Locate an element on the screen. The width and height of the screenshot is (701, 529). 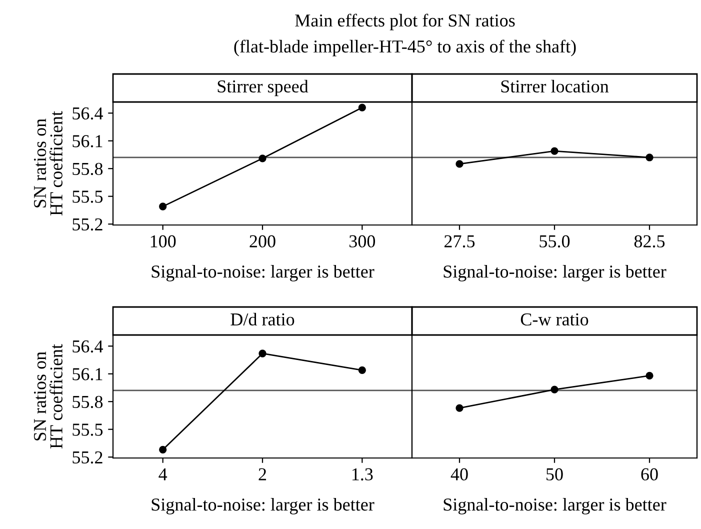
x-tick-label: 40 is located at coordinates (459, 474).